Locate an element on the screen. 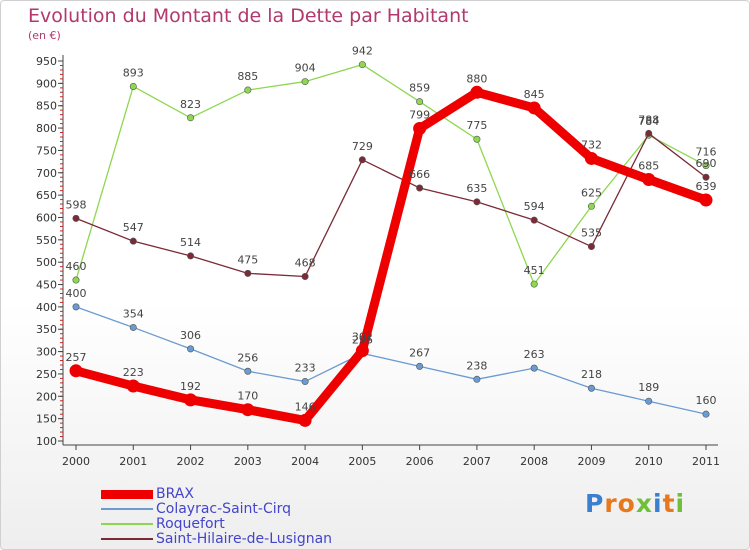  y-tick-label: 900 is located at coordinates (46, 83).